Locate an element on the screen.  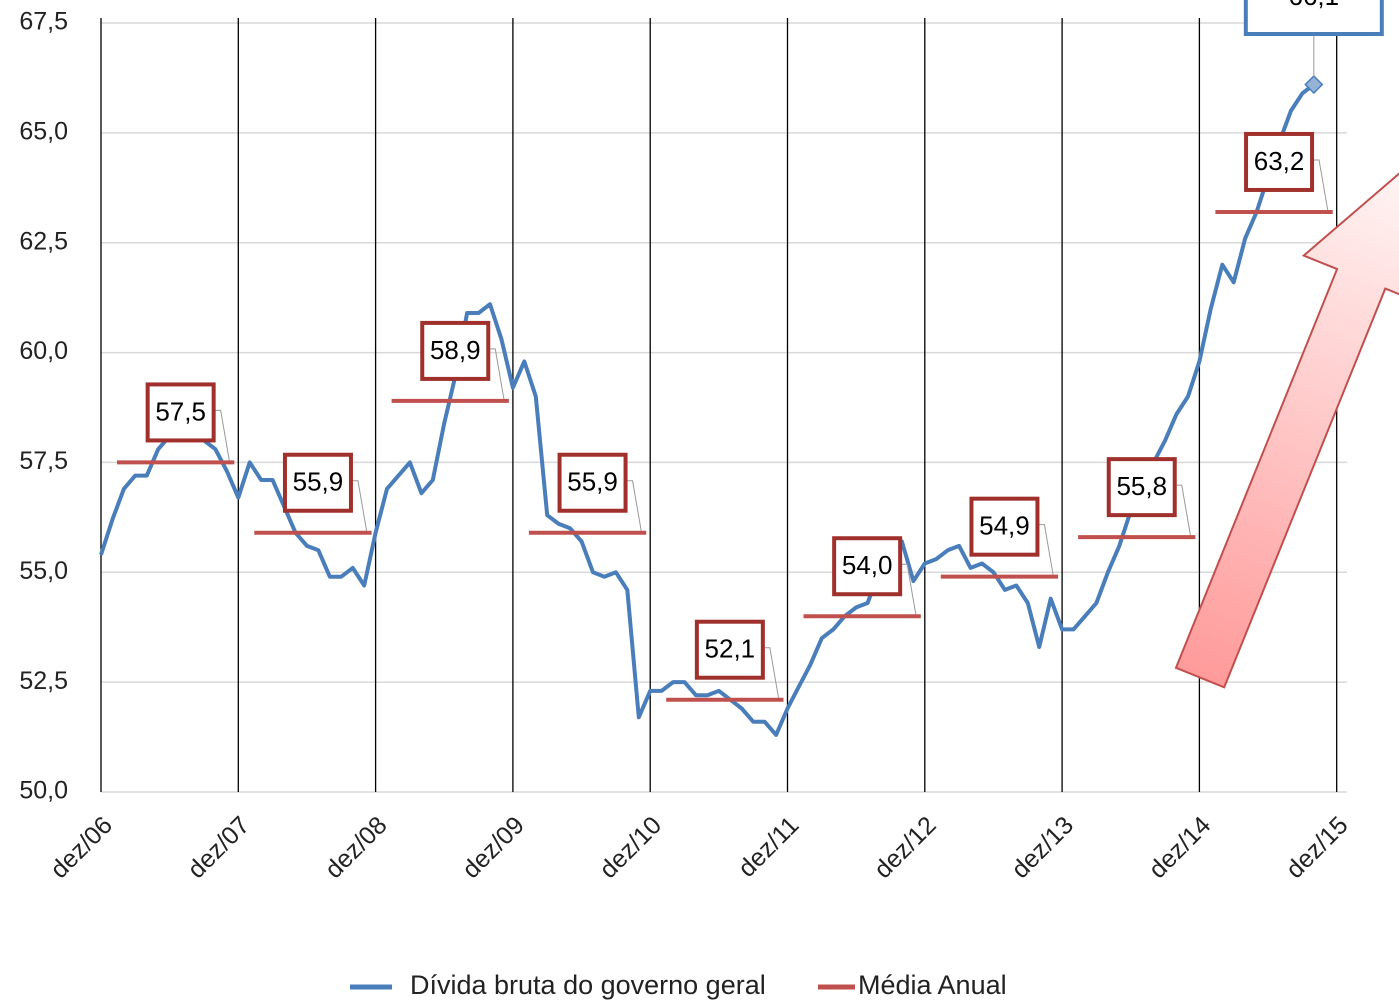
last-point is located at coordinates (1314, 84).